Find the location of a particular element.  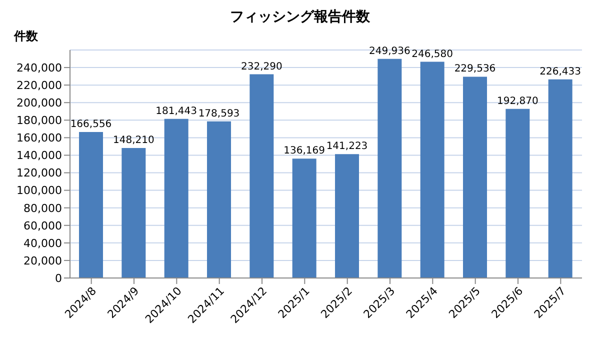

chart-title: フィッシング報告件数 is located at coordinates (300, 17).